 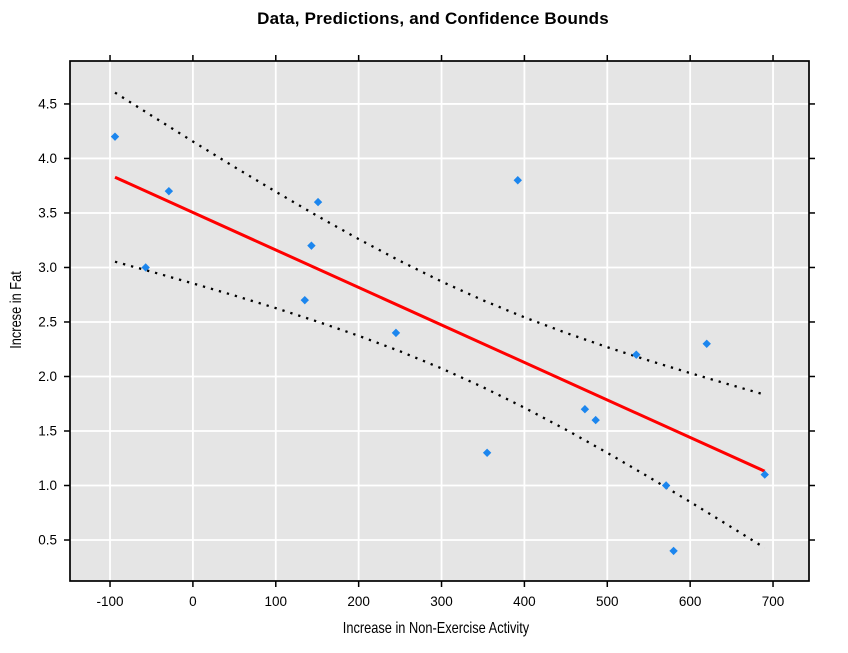 What do you see at coordinates (47, 158) in the screenshot?
I see `y-tick-label: 4.0` at bounding box center [47, 158].